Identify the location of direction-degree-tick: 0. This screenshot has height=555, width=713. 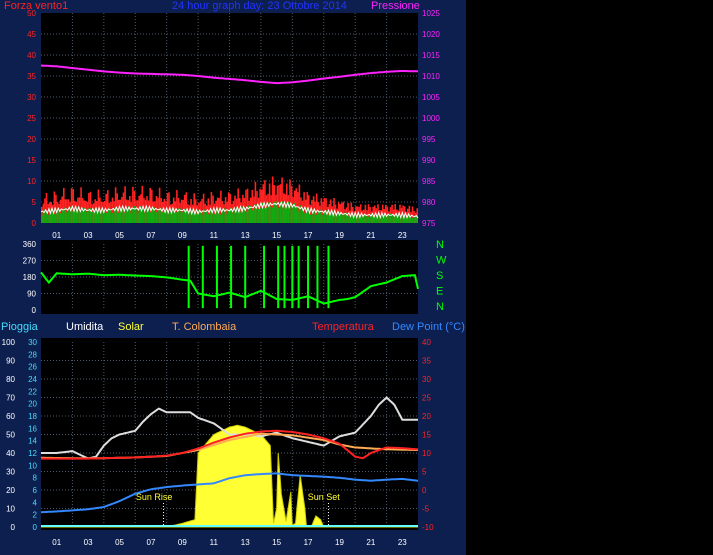
(34, 310).